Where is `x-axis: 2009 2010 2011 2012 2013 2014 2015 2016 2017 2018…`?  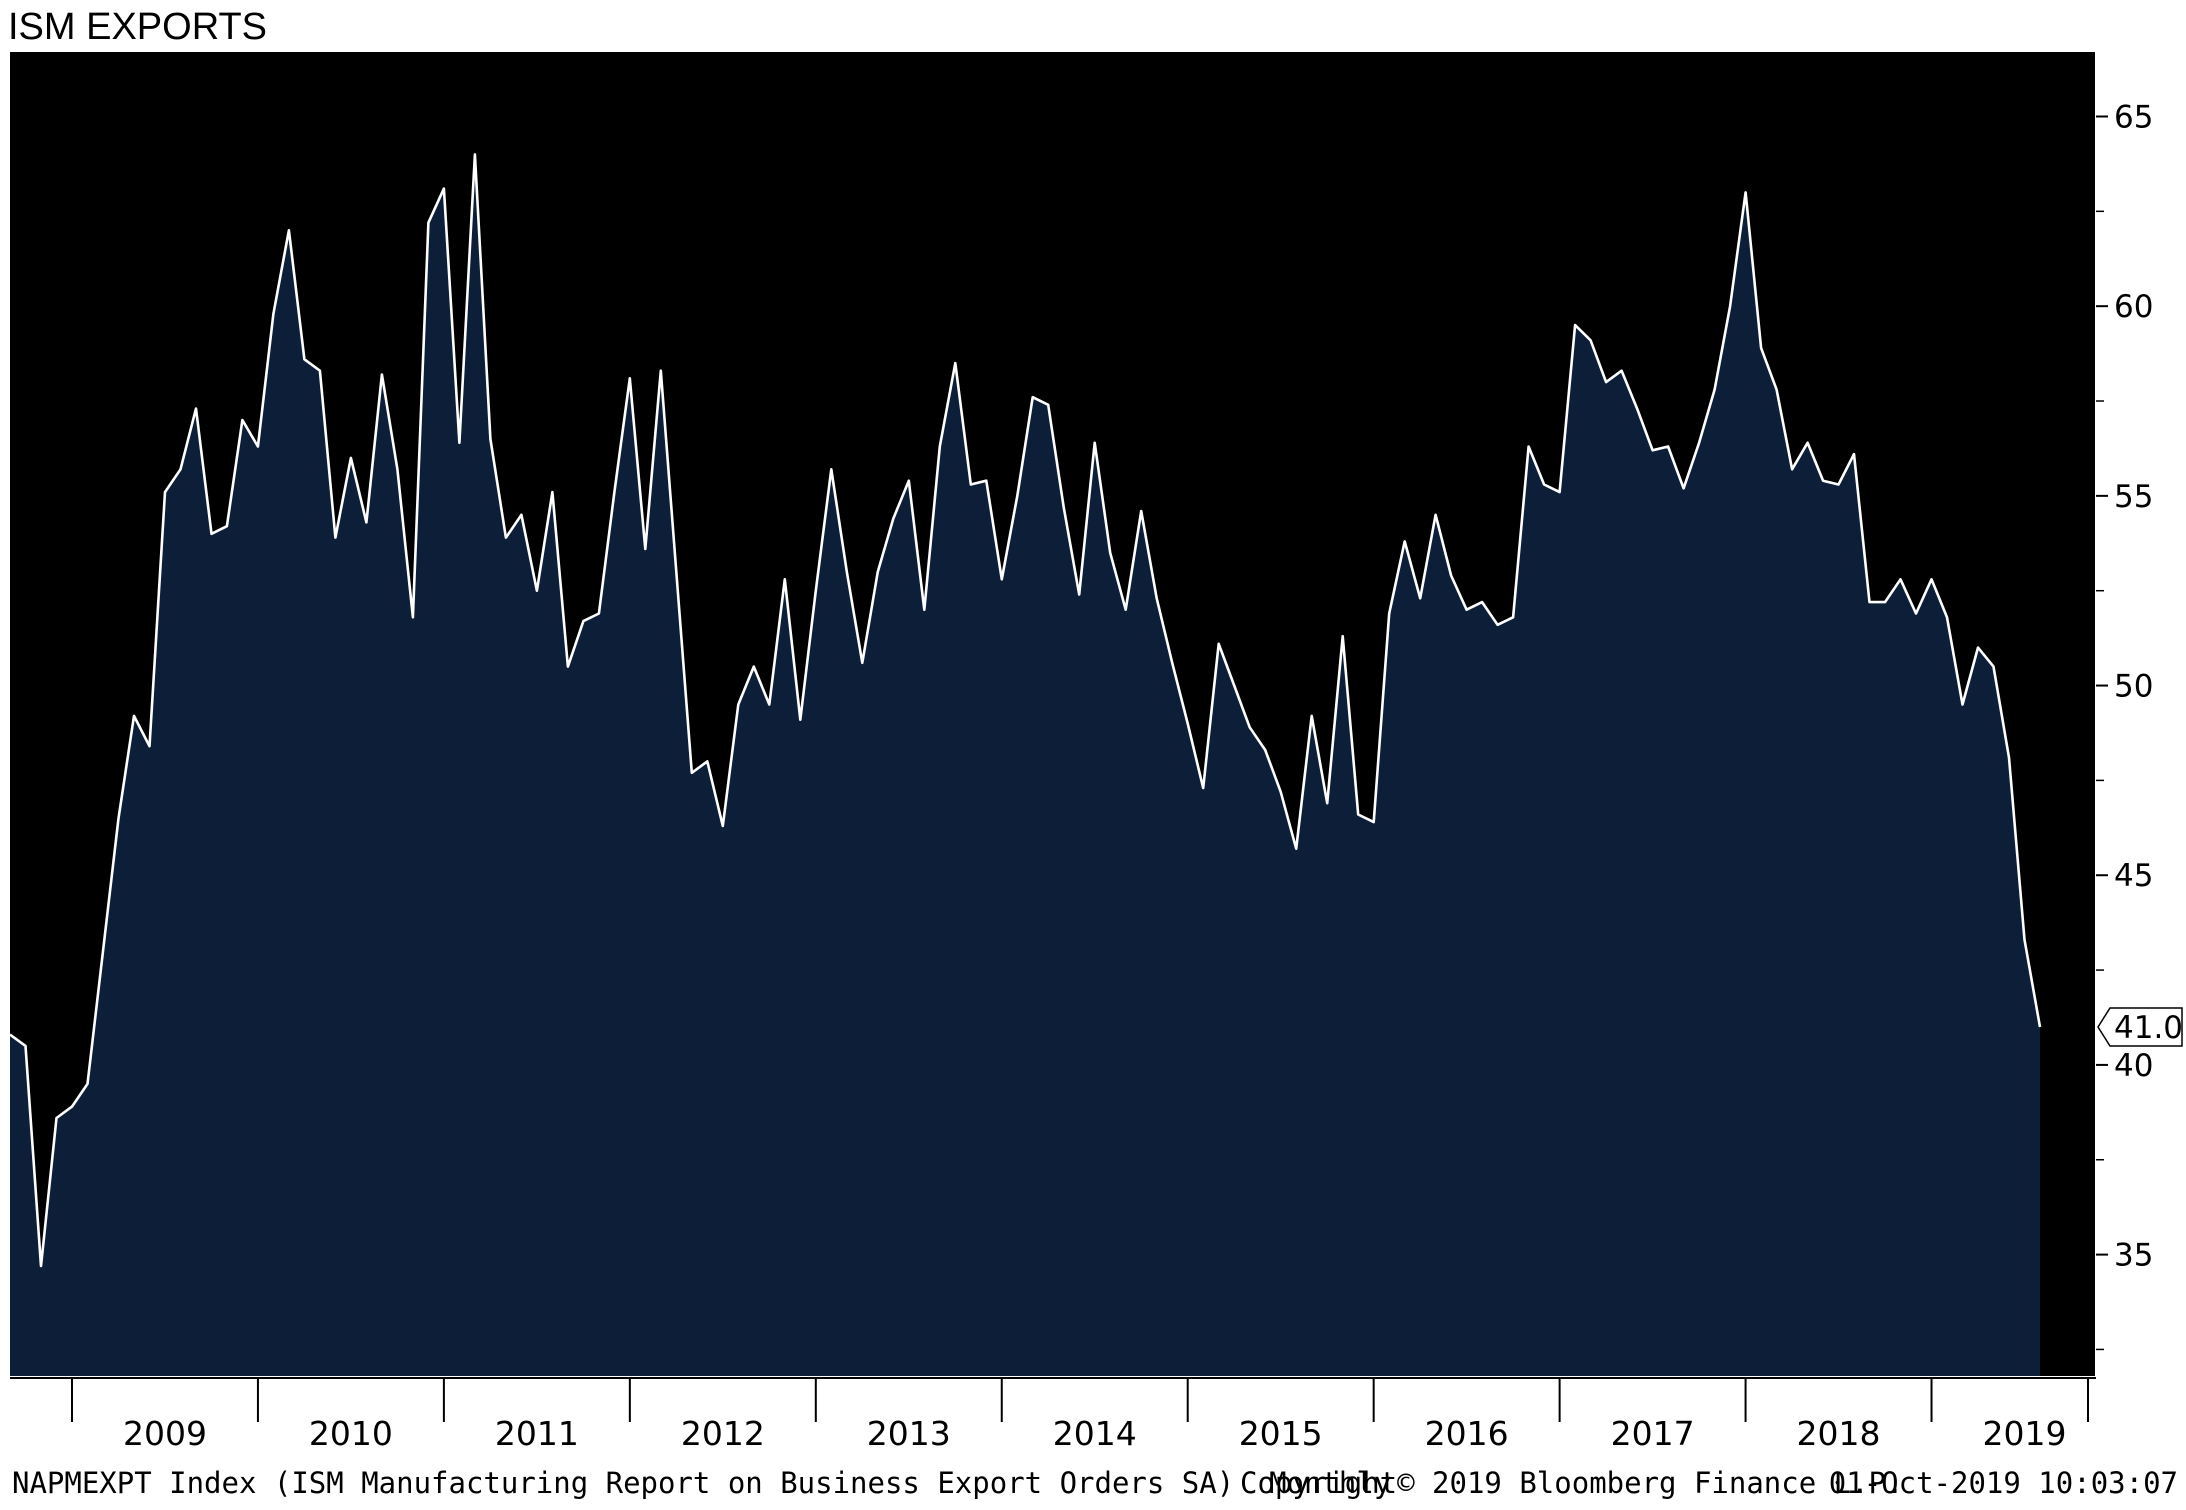 x-axis: 2009 2010 2011 2012 2013 2014 2015 2016 2017 2018… is located at coordinates (1053, 1415).